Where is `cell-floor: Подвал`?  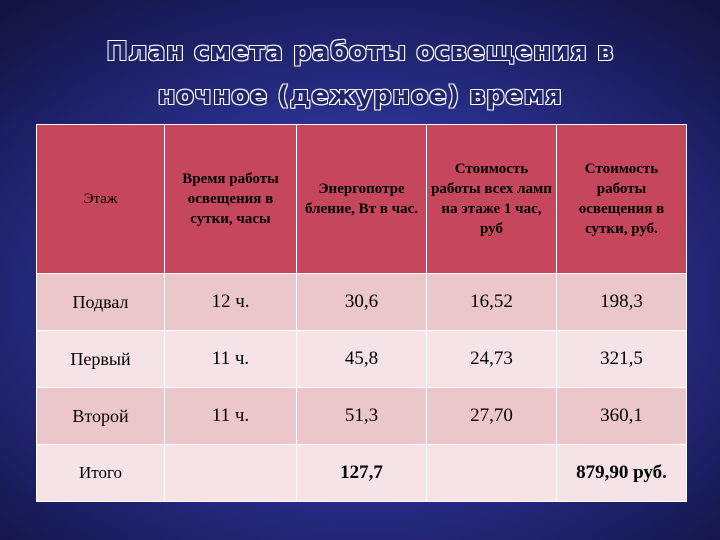 cell-floor: Подвал is located at coordinates (100, 302).